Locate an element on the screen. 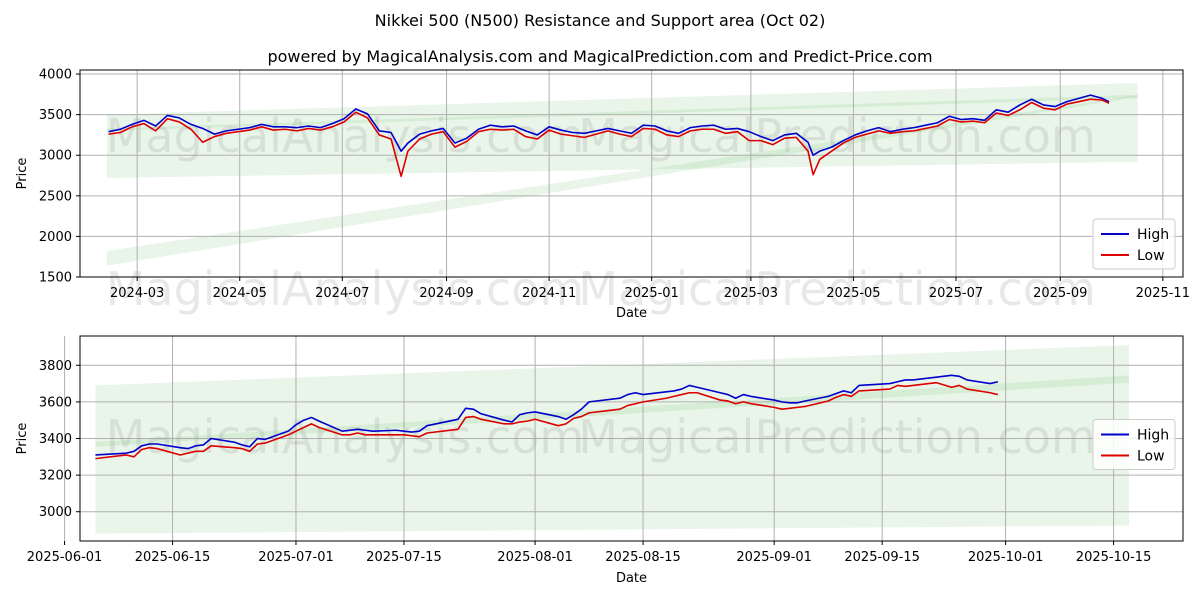 The width and height of the screenshot is (1200, 600). resistance-support-band-wide is located at coordinates (622, 130).